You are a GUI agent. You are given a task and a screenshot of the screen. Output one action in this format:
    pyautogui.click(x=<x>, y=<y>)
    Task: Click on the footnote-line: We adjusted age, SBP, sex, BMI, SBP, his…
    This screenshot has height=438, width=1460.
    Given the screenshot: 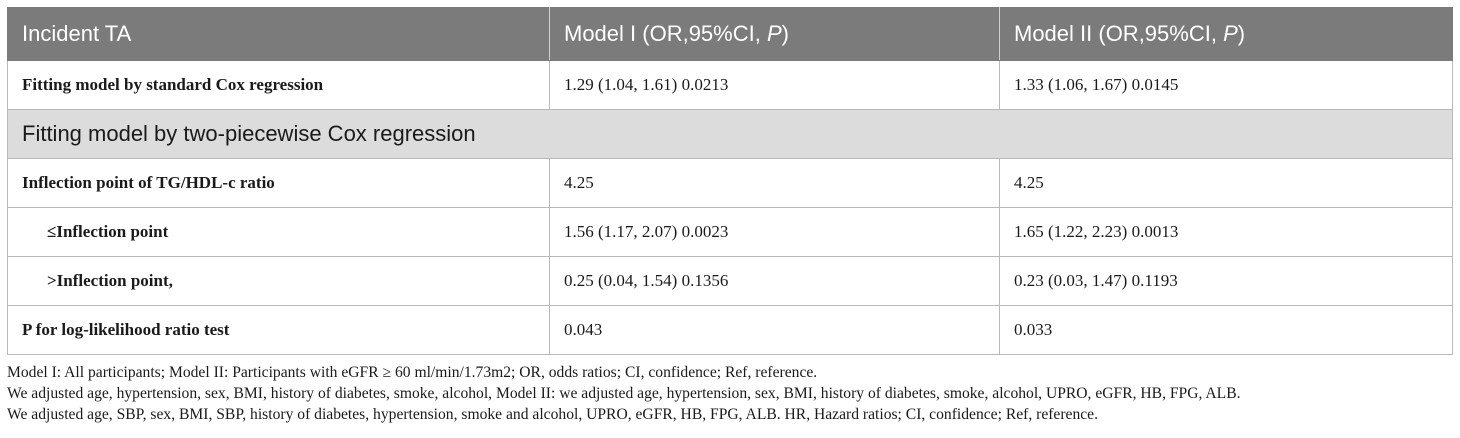 What is the action you would take?
    pyautogui.click(x=553, y=414)
    